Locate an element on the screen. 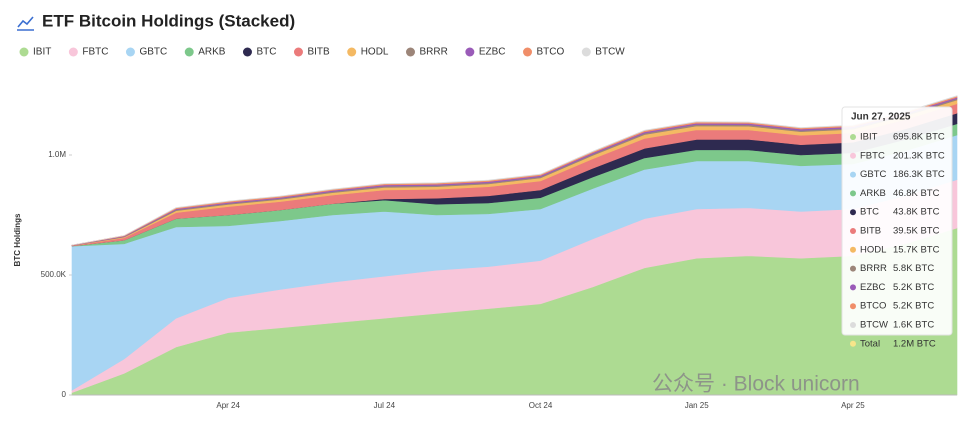 Image resolution: width=972 pixels, height=425 pixels. tooltip-name: BTCO is located at coordinates (873, 306).